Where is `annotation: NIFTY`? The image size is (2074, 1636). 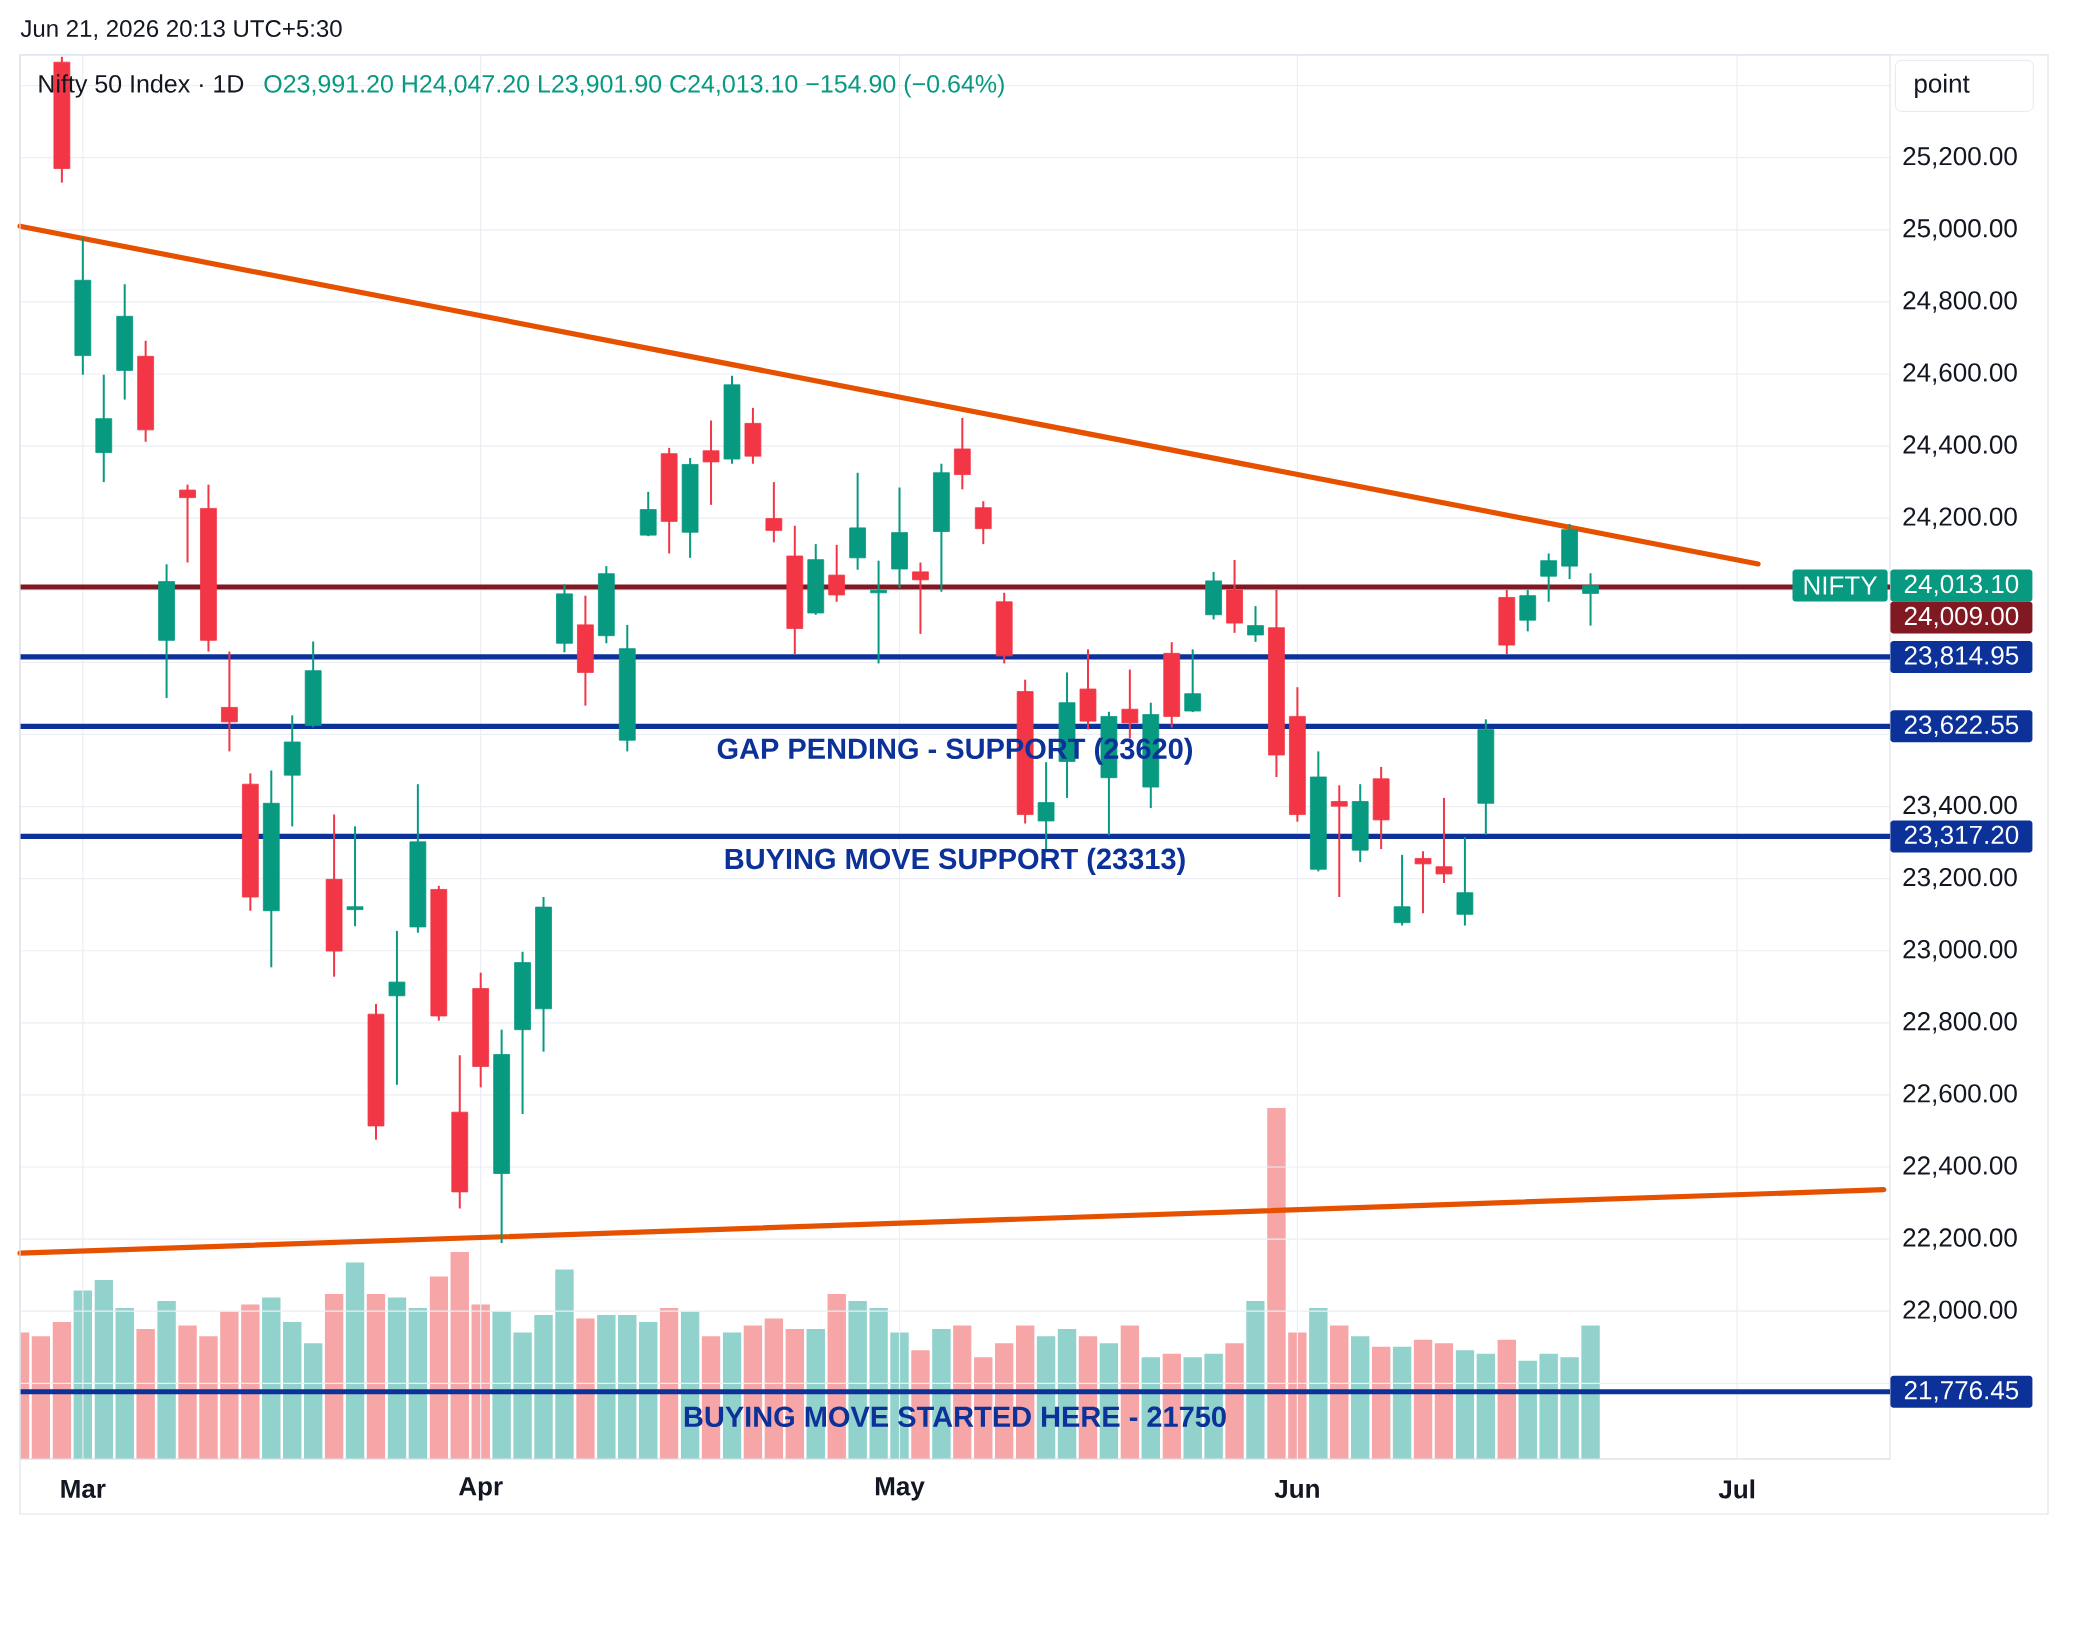 annotation: NIFTY is located at coordinates (1841, 585).